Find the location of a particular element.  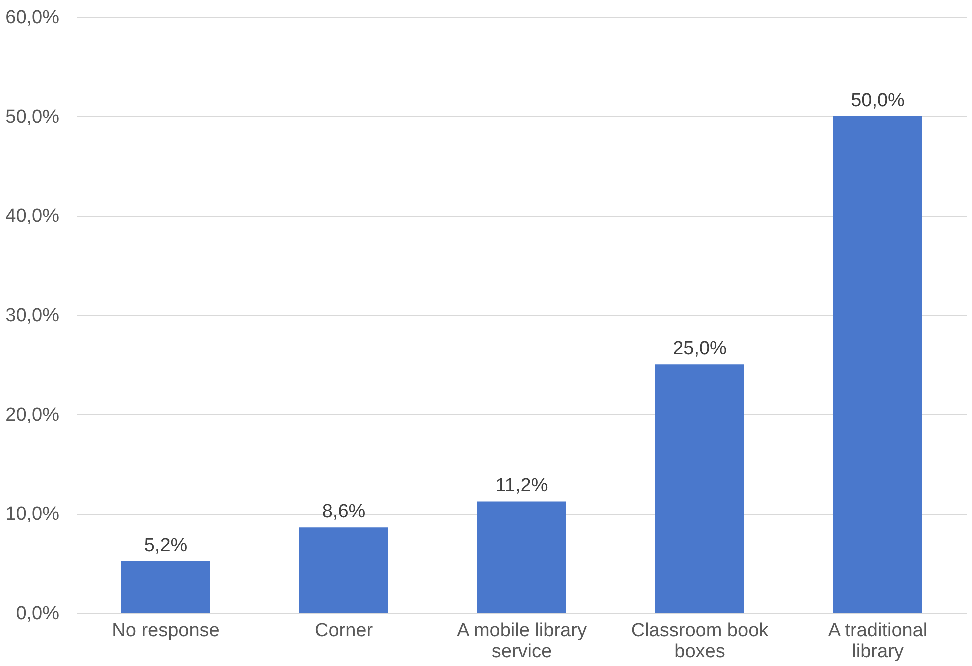

data-label: 5,2% is located at coordinates (166, 545).